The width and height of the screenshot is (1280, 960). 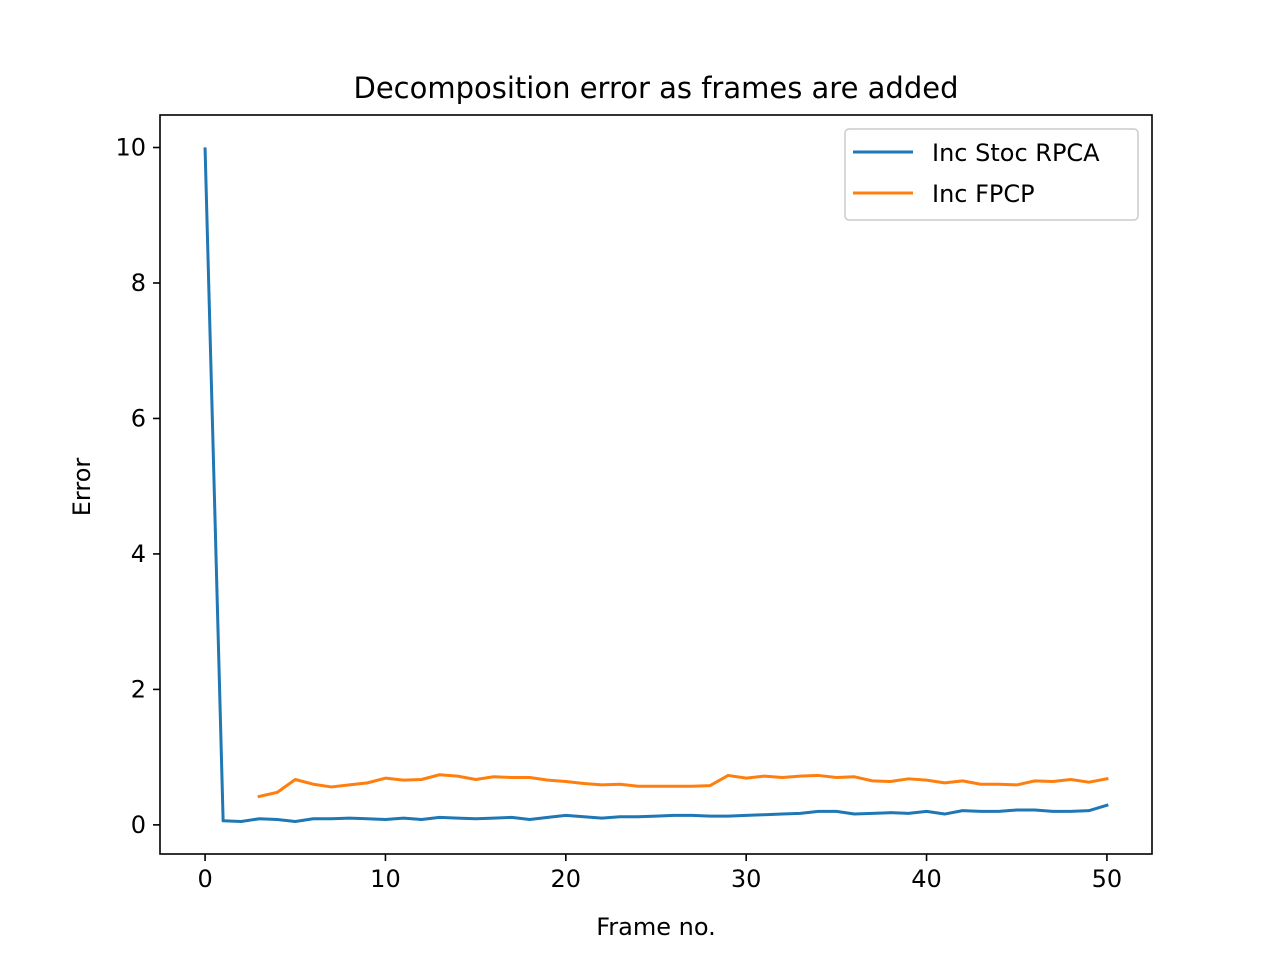 What do you see at coordinates (130, 148) in the screenshot?
I see `y-tick-label: 10` at bounding box center [130, 148].